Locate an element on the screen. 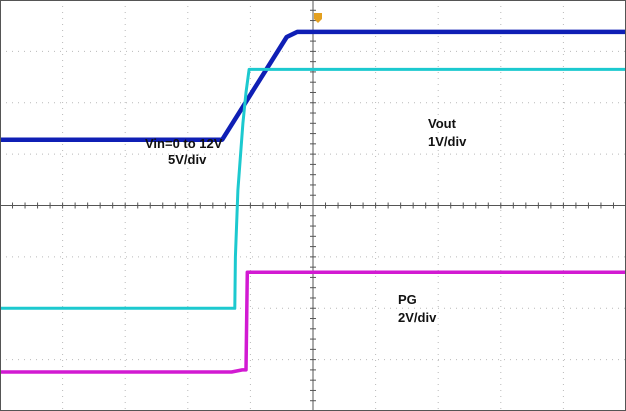 The height and width of the screenshot is (411, 626). vin-channel-label: Vin=0 to 12V is located at coordinates (184, 143).